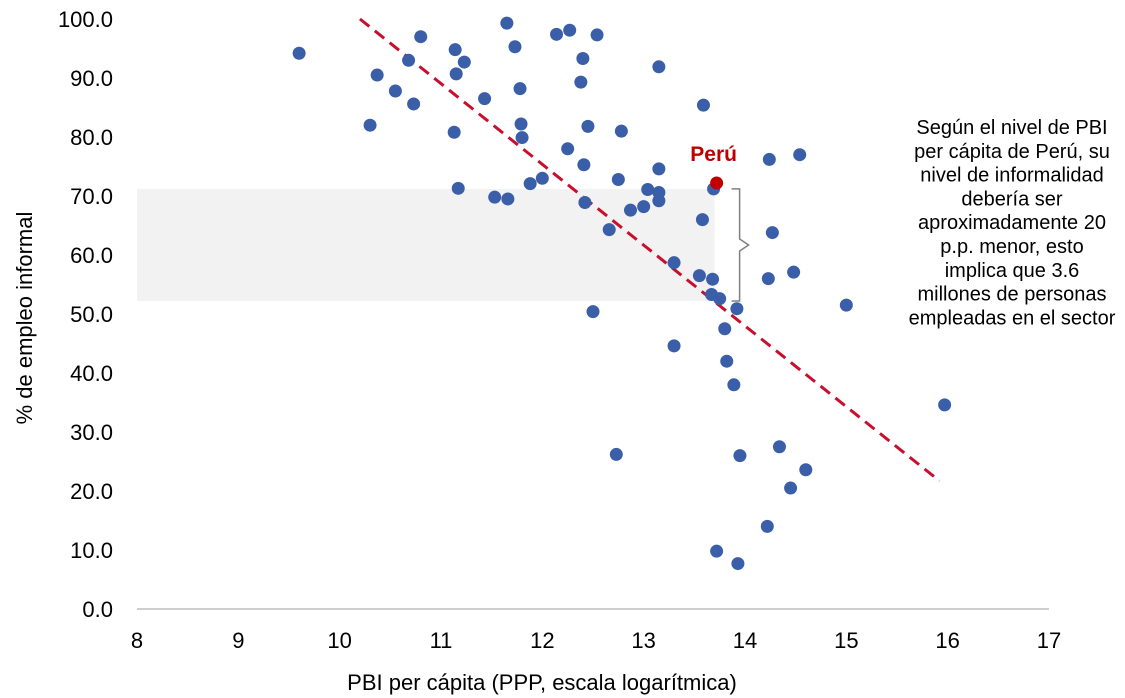  I want to click on x-tick-label: 9, so click(238, 640).